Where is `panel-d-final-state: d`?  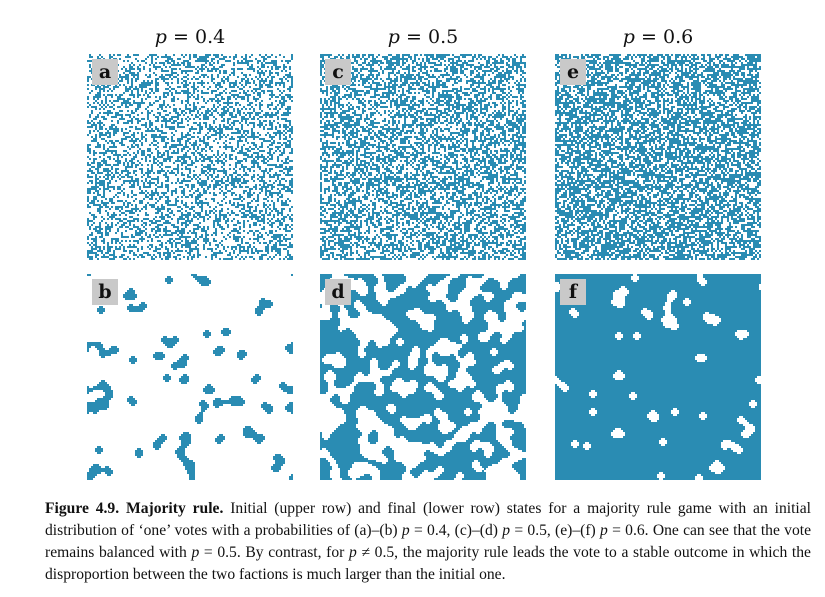
panel-d-final-state: d is located at coordinates (423, 377).